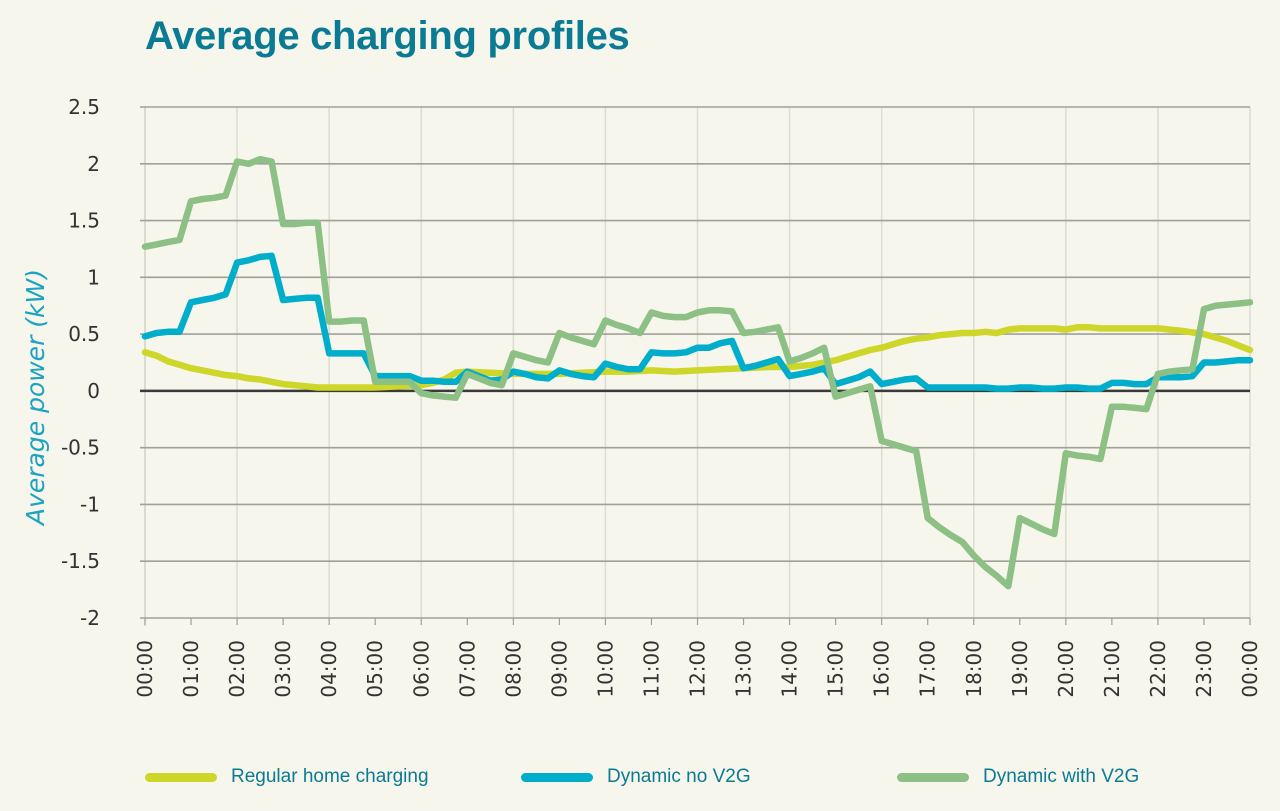  What do you see at coordinates (387, 36) in the screenshot?
I see `chart-title: Average charging profiles` at bounding box center [387, 36].